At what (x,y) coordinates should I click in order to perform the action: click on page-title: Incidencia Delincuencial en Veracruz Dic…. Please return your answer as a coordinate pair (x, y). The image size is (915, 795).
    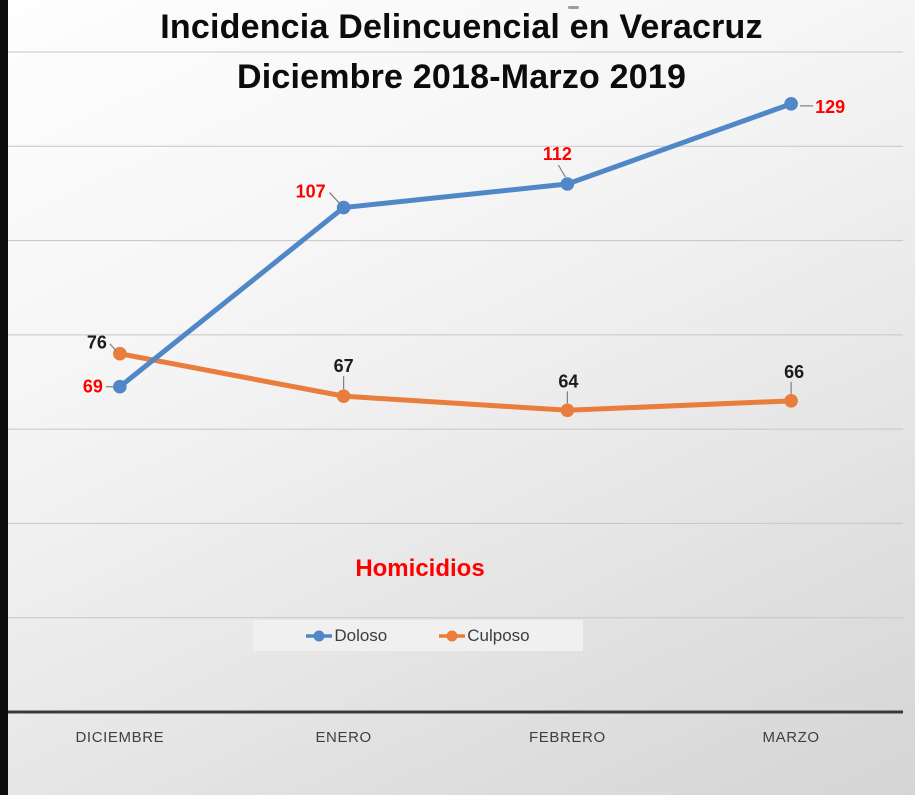
    Looking at the image, I should click on (461, 52).